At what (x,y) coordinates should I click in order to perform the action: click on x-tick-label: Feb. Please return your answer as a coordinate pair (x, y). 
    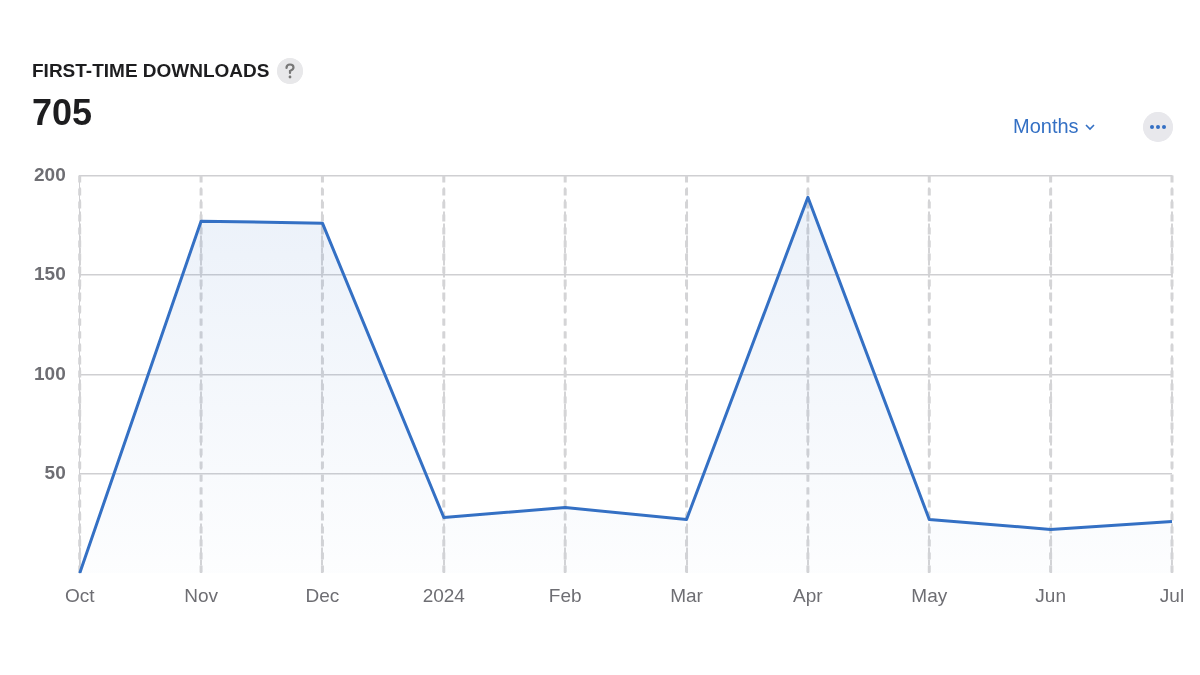
    Looking at the image, I should click on (565, 595).